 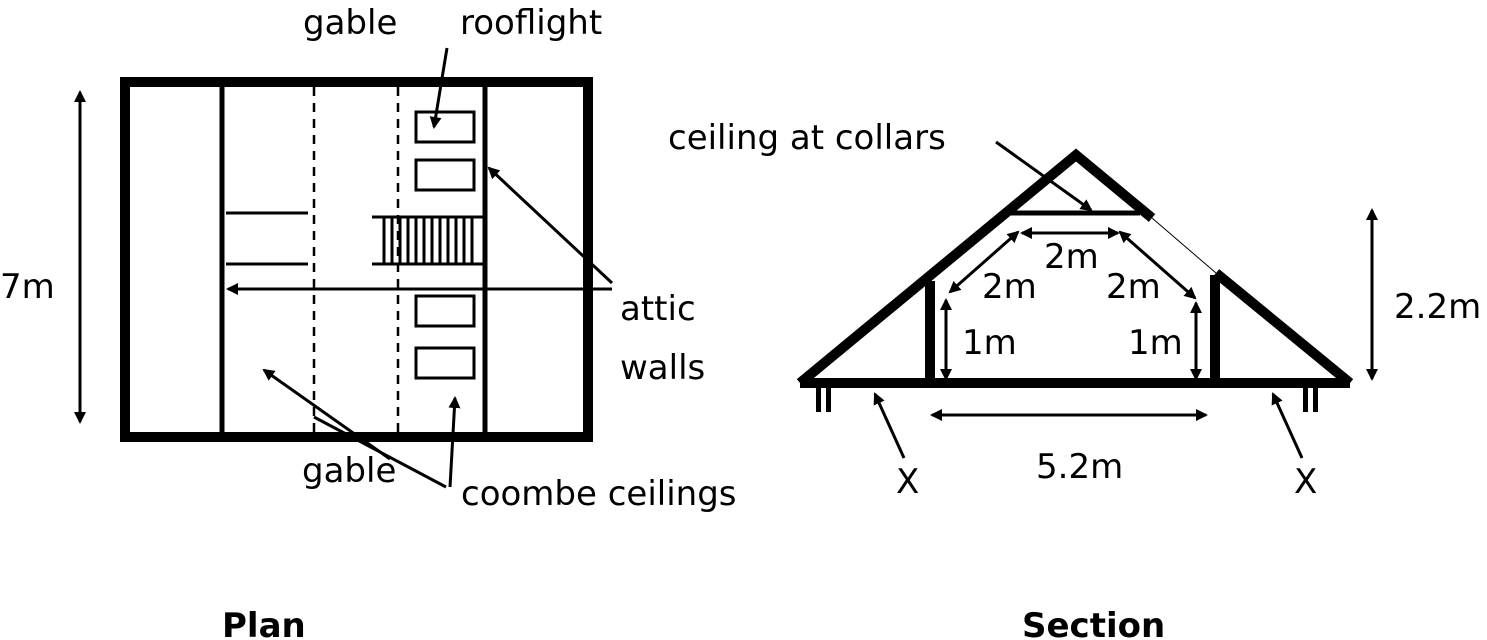 What do you see at coordinates (1287, 425) in the screenshot?
I see `x-right-leader` at bounding box center [1287, 425].